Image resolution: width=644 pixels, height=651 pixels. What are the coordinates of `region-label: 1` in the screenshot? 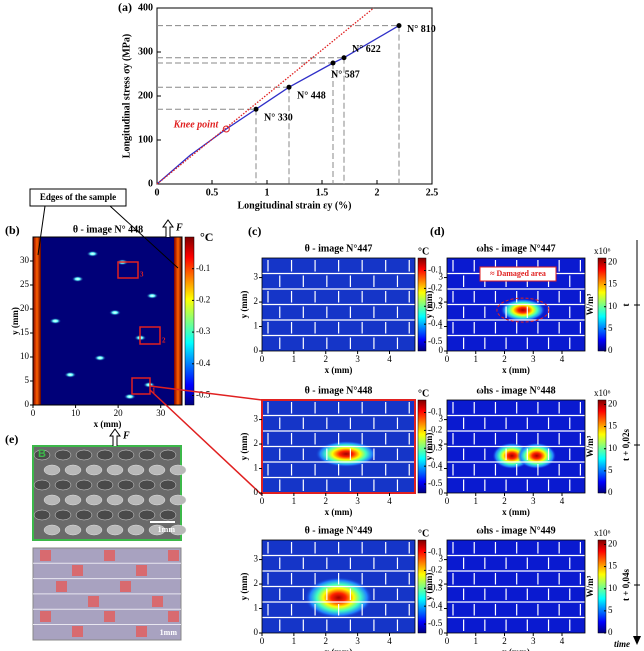 It's located at (154, 391).